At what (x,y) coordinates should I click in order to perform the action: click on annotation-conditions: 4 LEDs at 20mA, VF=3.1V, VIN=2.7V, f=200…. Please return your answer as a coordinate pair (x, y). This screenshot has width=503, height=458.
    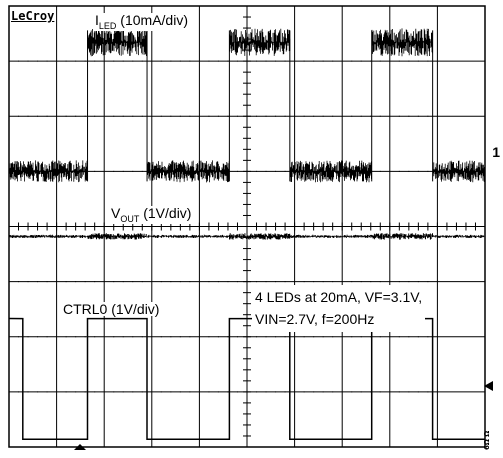
    Looking at the image, I should click on (339, 309).